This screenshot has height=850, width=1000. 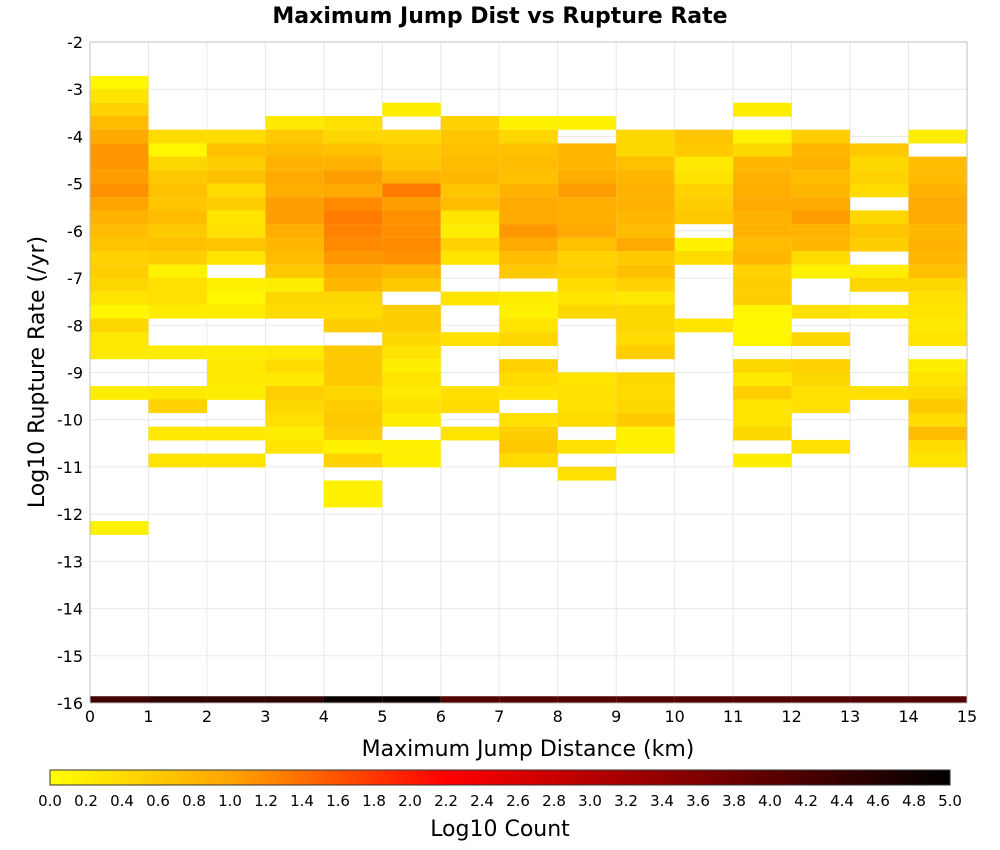 What do you see at coordinates (374, 801) in the screenshot?
I see `colorbar-tick-label: 1.8` at bounding box center [374, 801].